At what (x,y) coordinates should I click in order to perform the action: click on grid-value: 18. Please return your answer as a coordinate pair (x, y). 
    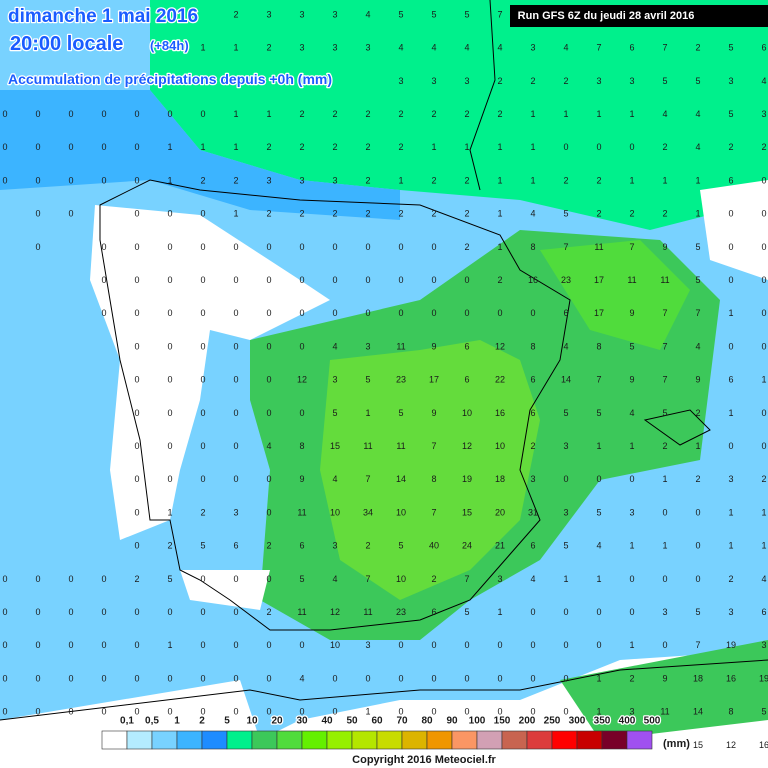
    Looking at the image, I should click on (698, 678).